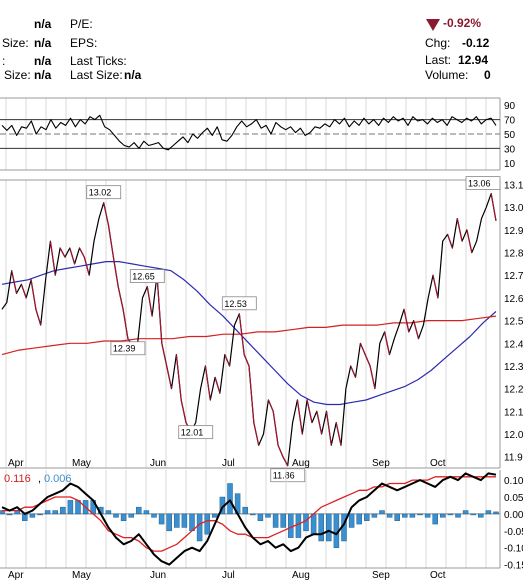 Image resolution: width=523 pixels, height=580 pixels. What do you see at coordinates (510, 149) in the screenshot?
I see `rsi-tick-label: 30` at bounding box center [510, 149].